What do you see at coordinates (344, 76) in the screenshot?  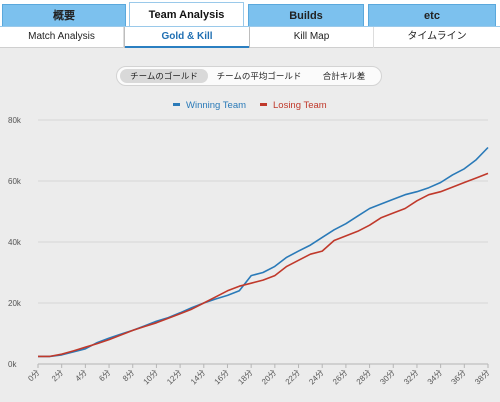 I see `toggle-total-kill-diff: 合計キル差` at bounding box center [344, 76].